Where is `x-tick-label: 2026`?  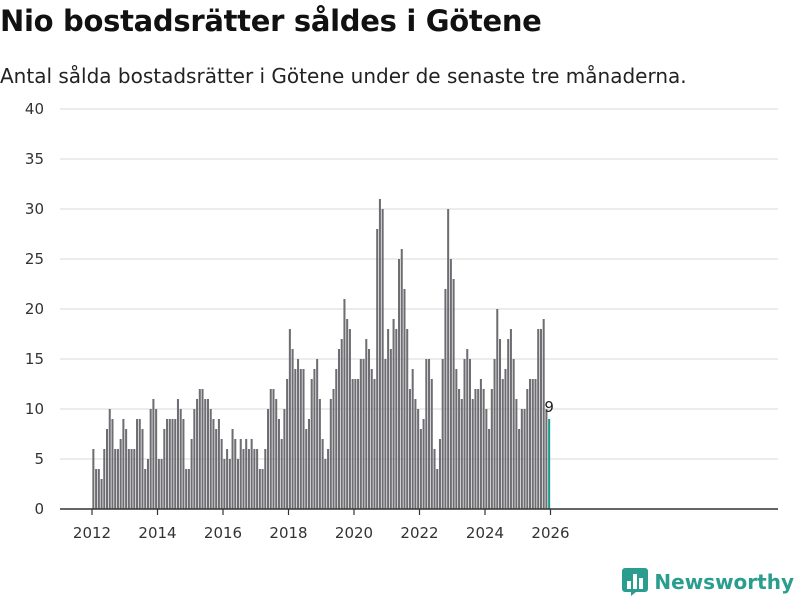
x-tick-label: 2026 is located at coordinates (550, 533).